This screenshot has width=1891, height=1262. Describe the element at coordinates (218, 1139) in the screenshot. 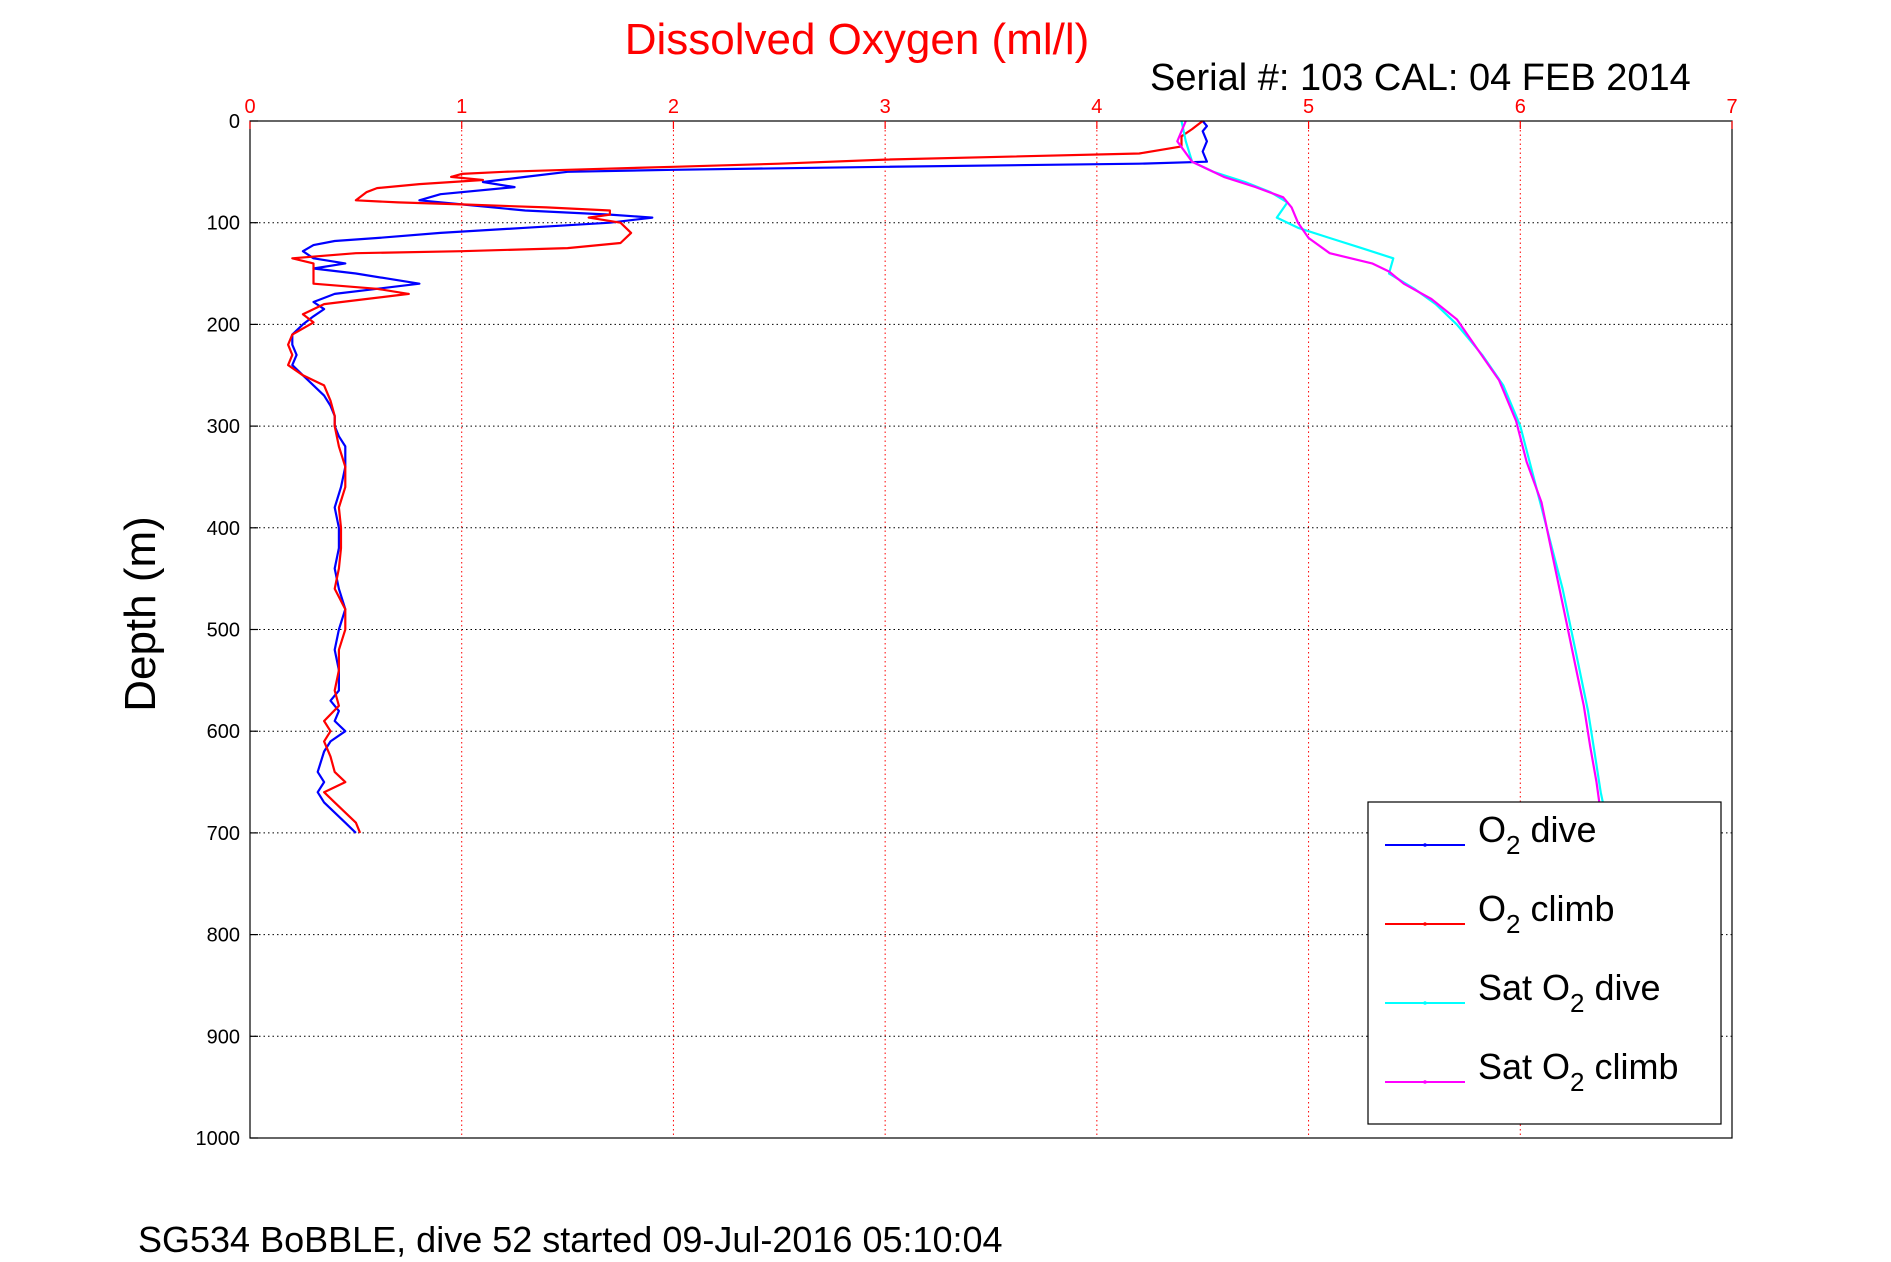

I see `y-tick-label: 1000` at that location.